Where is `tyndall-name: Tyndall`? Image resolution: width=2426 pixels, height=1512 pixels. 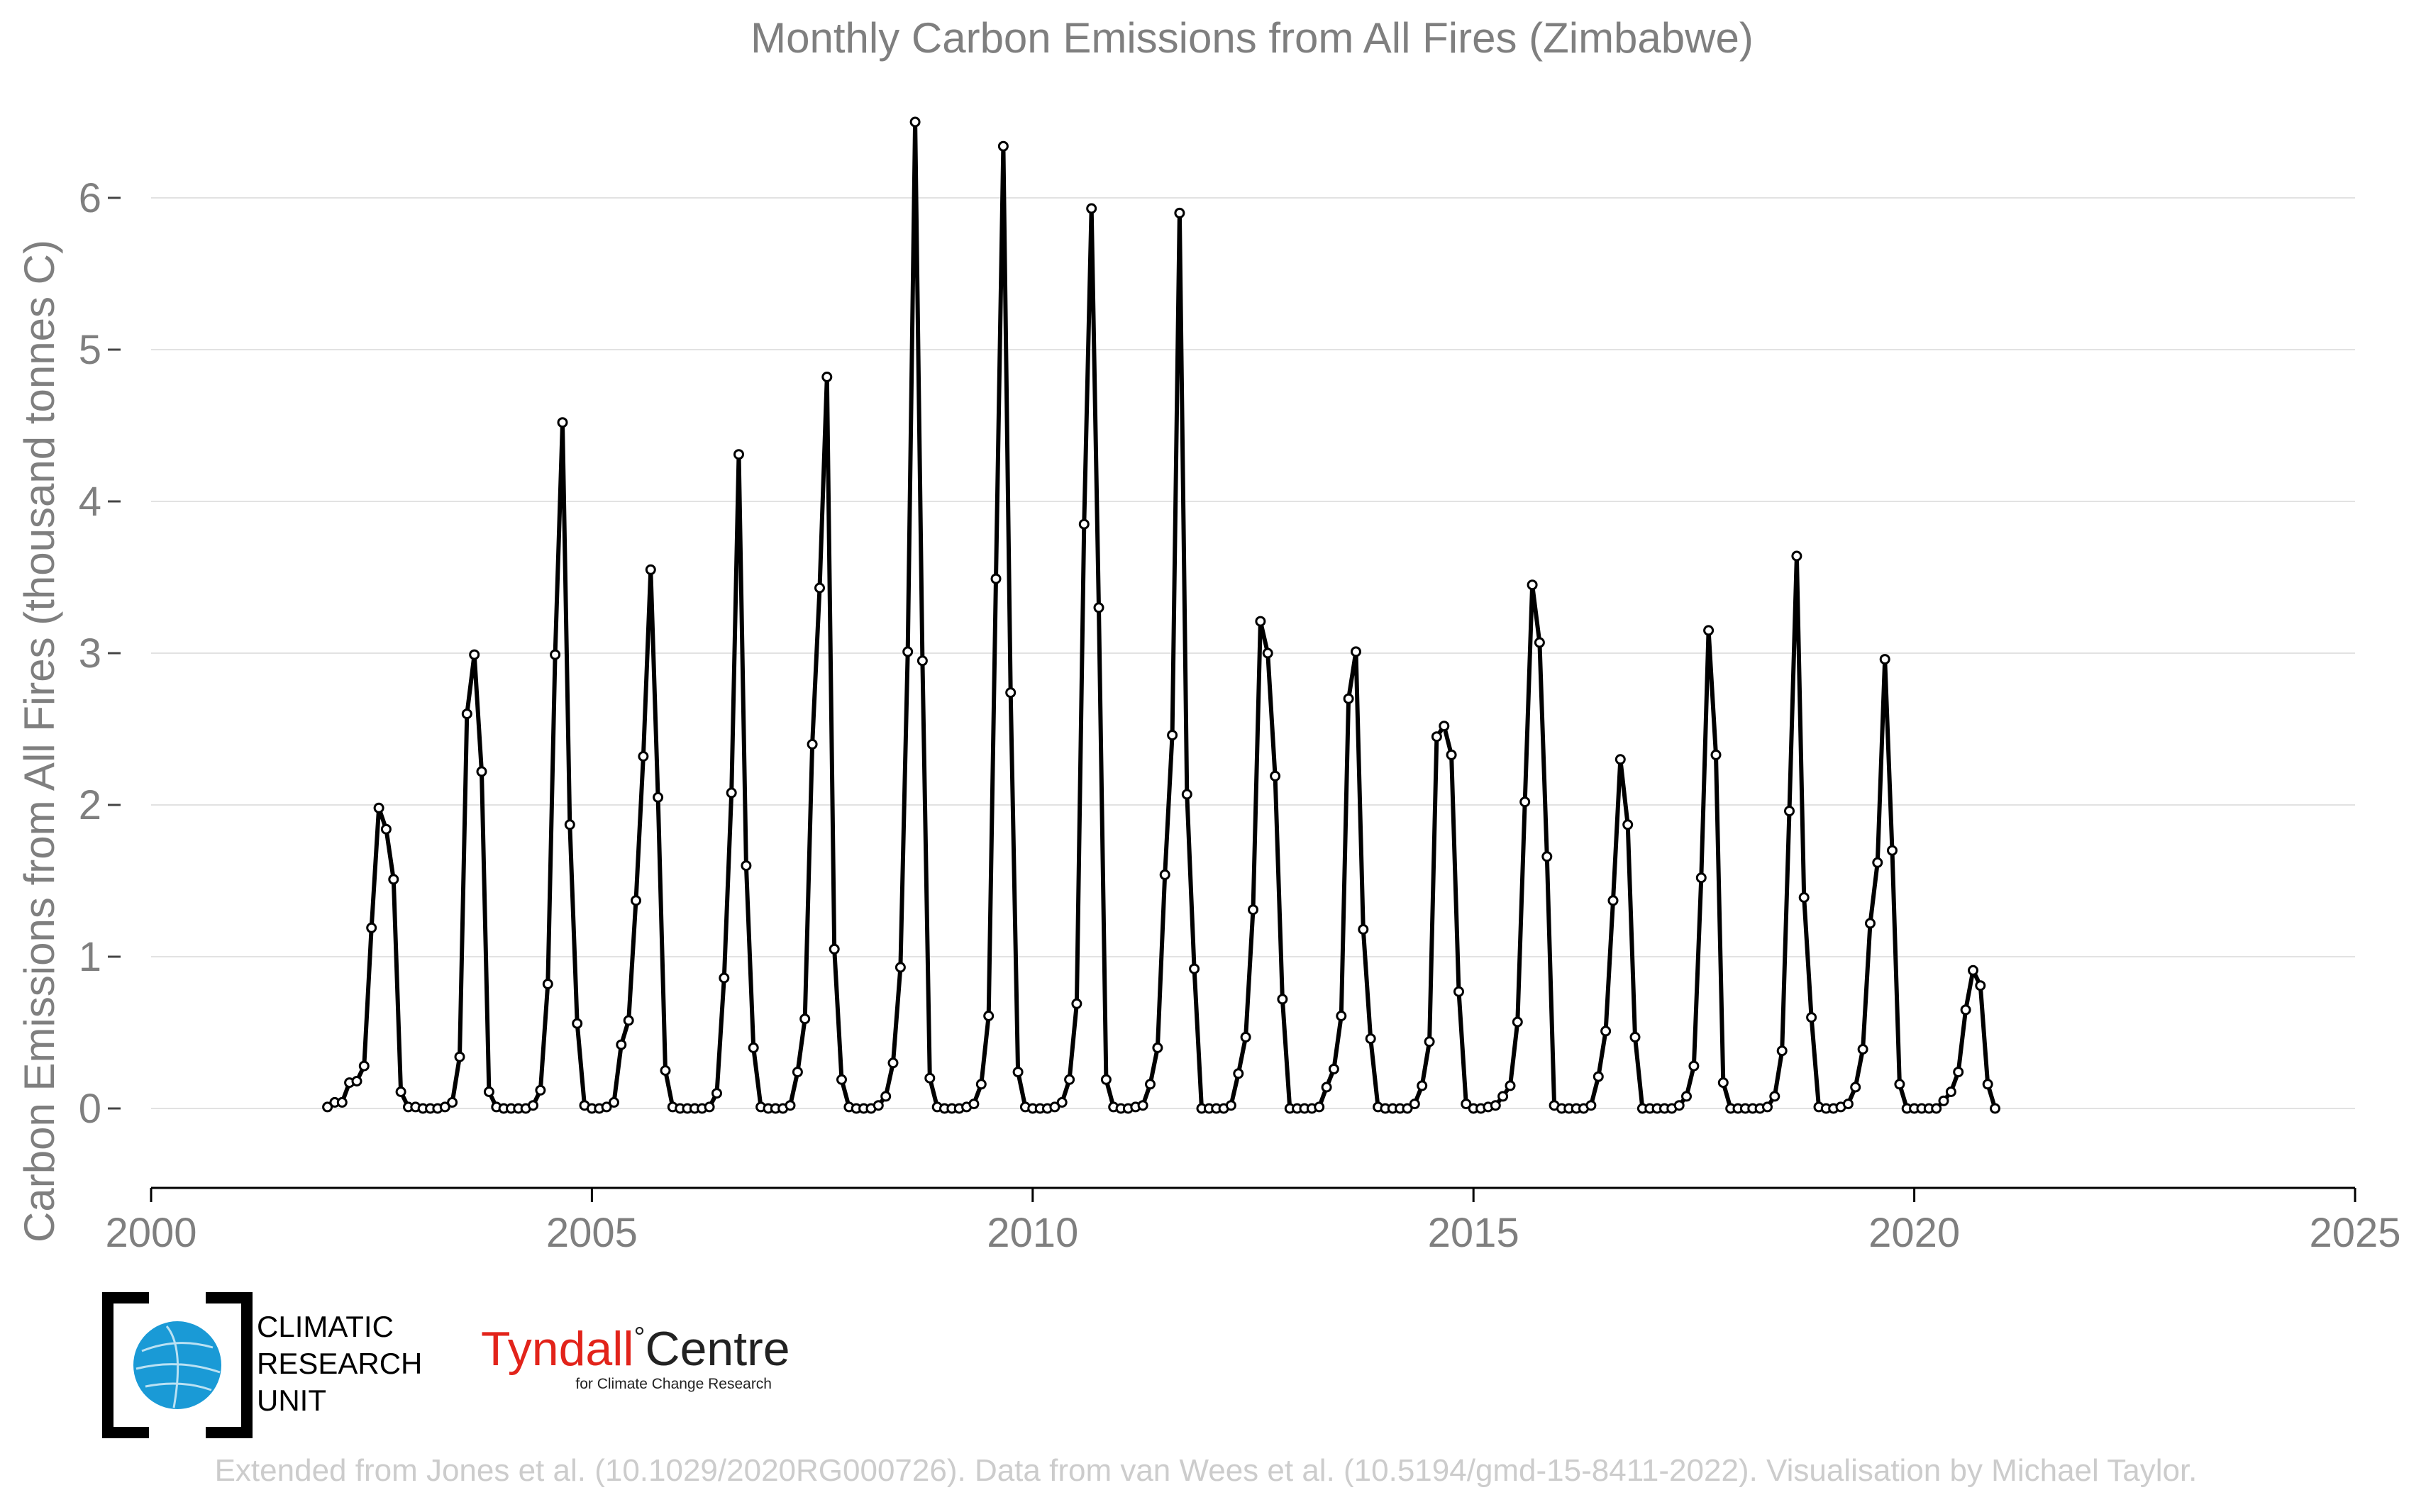
tyndall-name: Tyndall is located at coordinates (557, 1349).